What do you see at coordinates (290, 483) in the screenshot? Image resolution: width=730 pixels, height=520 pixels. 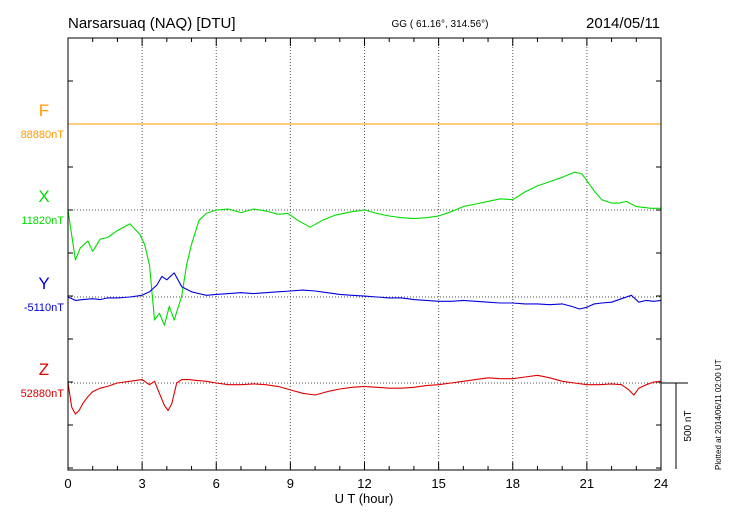 I see `x-tick-label: 9` at bounding box center [290, 483].